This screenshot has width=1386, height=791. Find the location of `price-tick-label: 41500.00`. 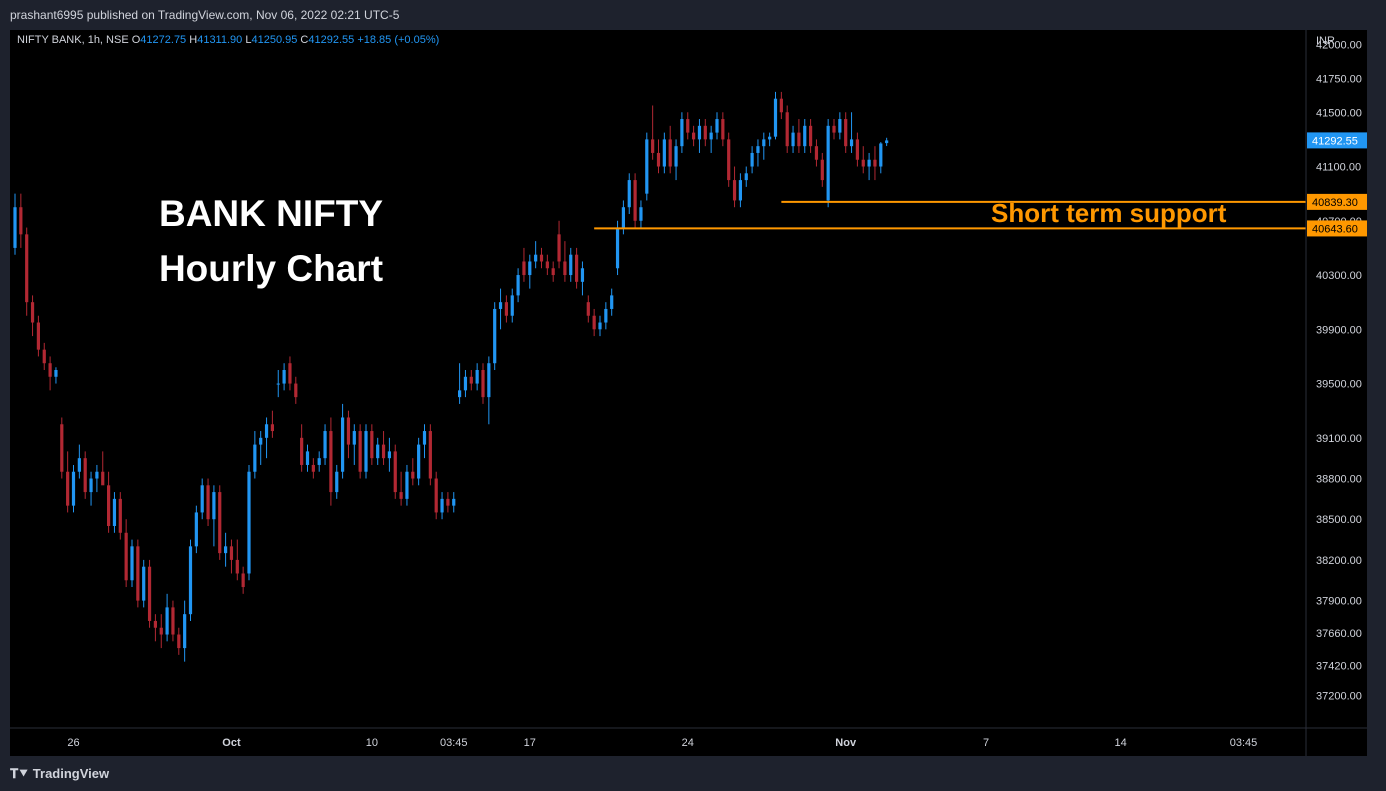

price-tick-label: 41500.00 is located at coordinates (1339, 113).